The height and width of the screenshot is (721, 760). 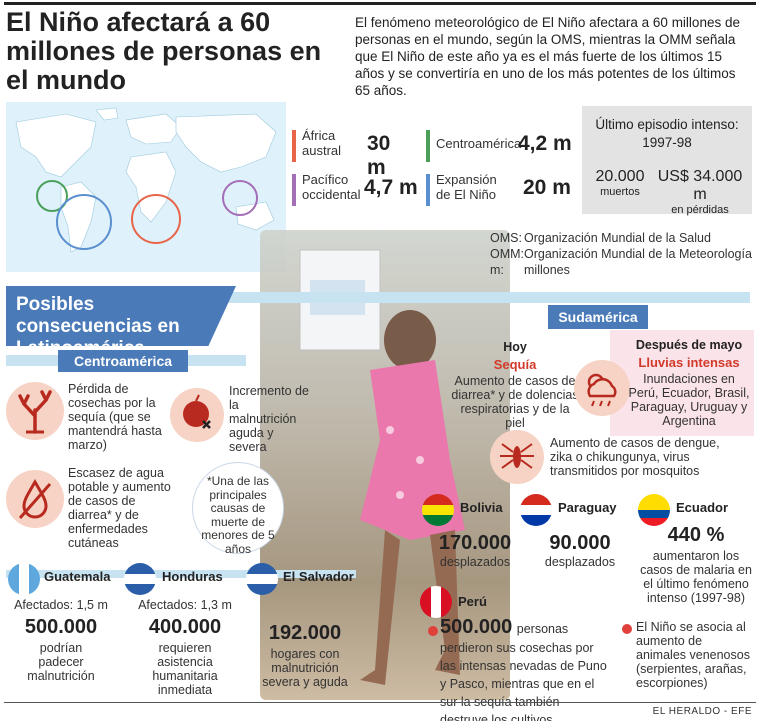 I want to click on ca-country-band, so click(x=181, y=574).